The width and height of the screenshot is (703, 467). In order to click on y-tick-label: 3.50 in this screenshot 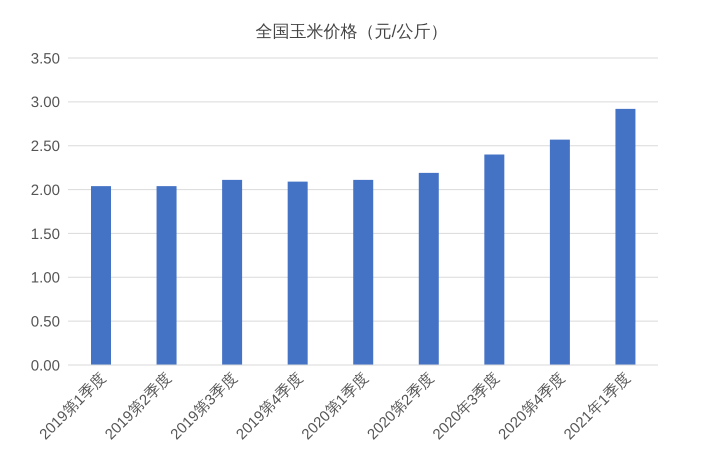, I will do `click(45, 59)`.